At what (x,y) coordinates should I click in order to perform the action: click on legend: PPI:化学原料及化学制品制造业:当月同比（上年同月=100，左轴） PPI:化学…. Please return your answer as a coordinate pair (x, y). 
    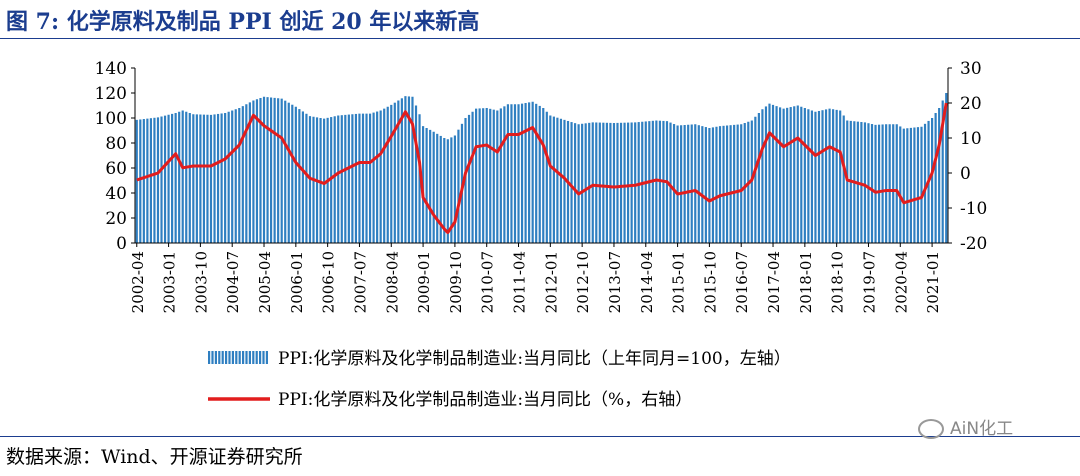
    Looking at the image, I should click on (499, 379).